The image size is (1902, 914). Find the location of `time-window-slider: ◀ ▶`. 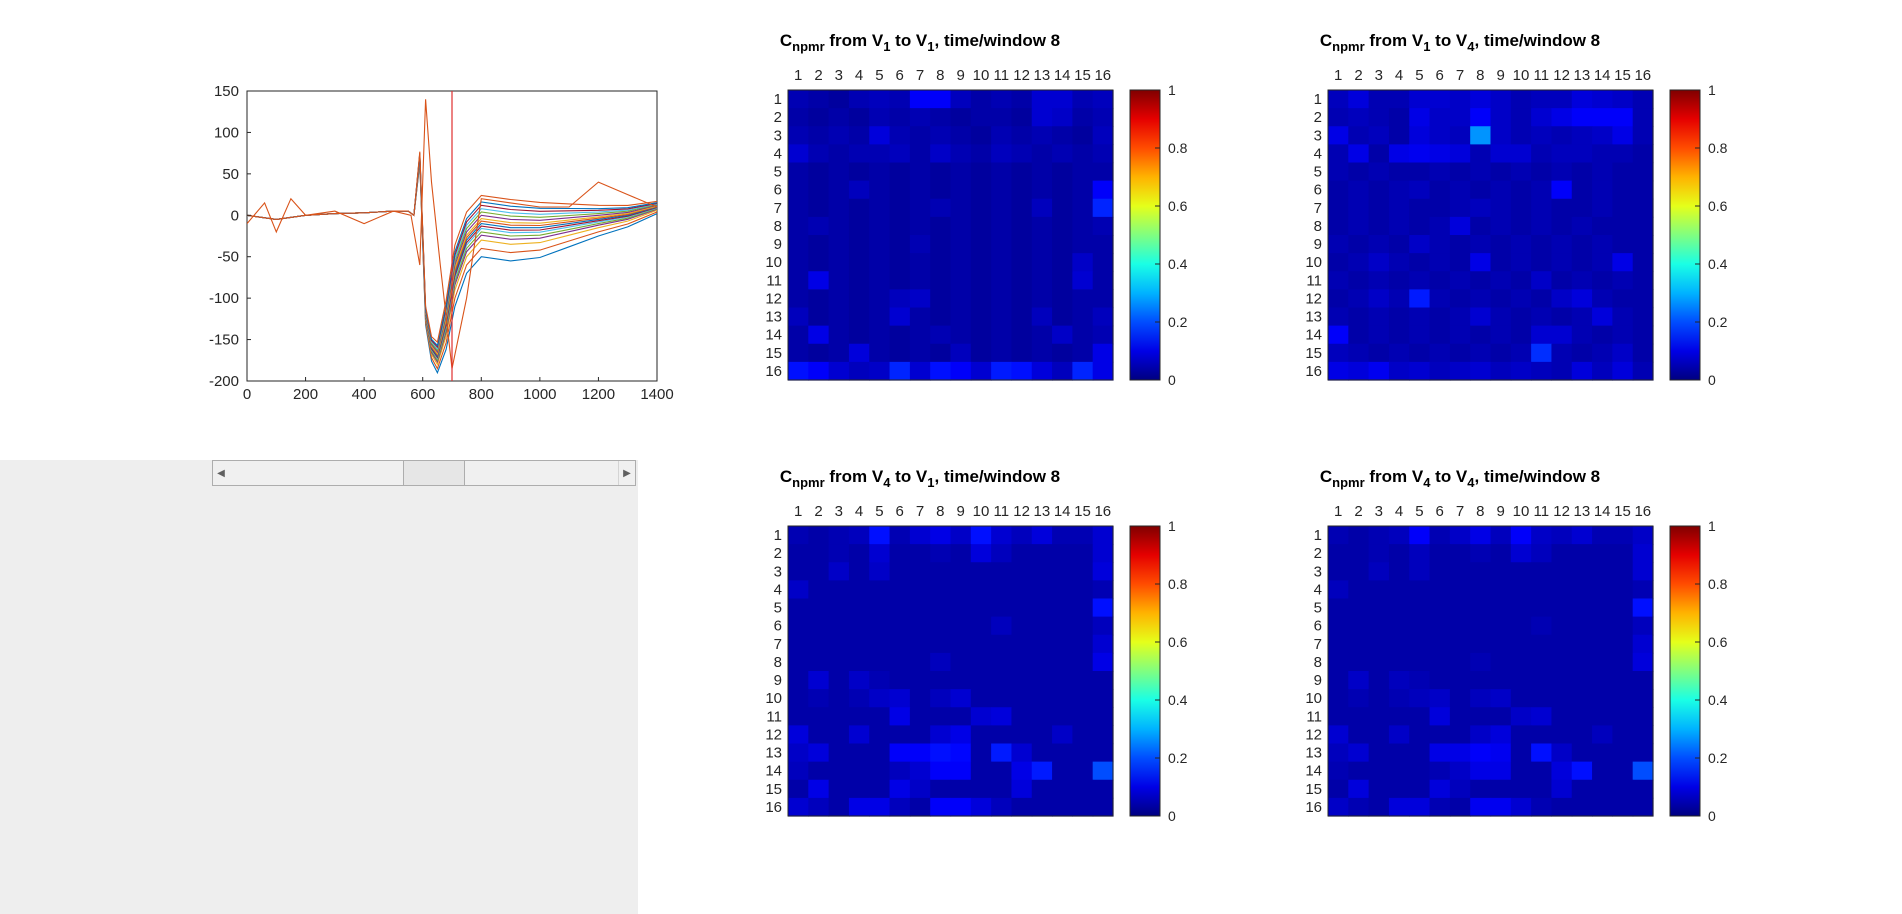

time-window-slider: ◀ ▶ is located at coordinates (424, 473).